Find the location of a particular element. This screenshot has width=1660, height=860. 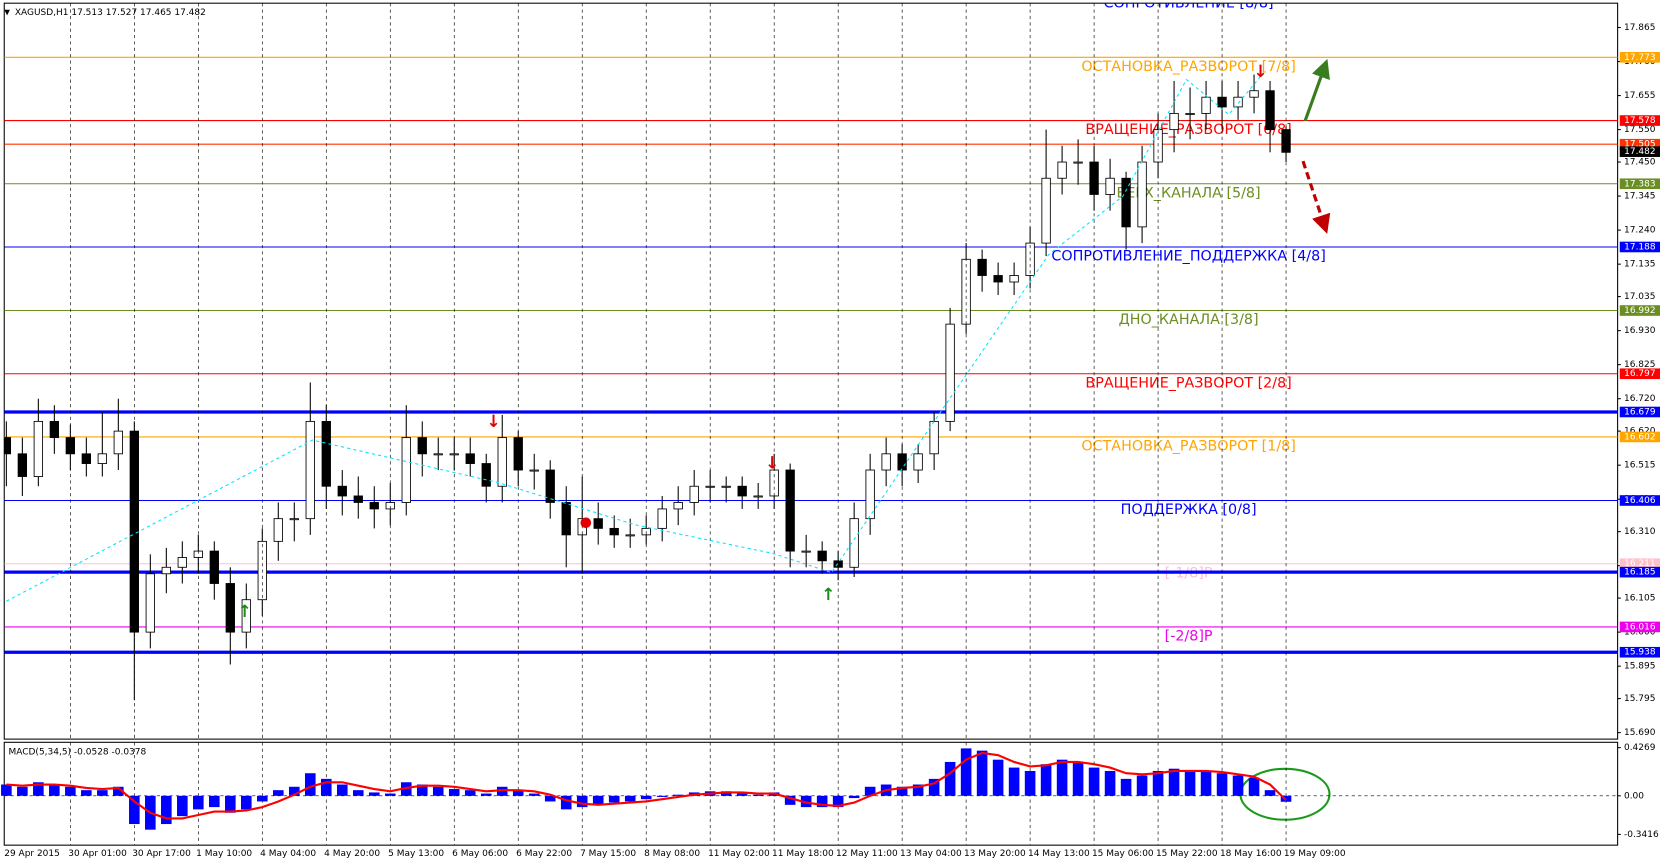

y-tick-label: 17.035 is located at coordinates (1639, 297).